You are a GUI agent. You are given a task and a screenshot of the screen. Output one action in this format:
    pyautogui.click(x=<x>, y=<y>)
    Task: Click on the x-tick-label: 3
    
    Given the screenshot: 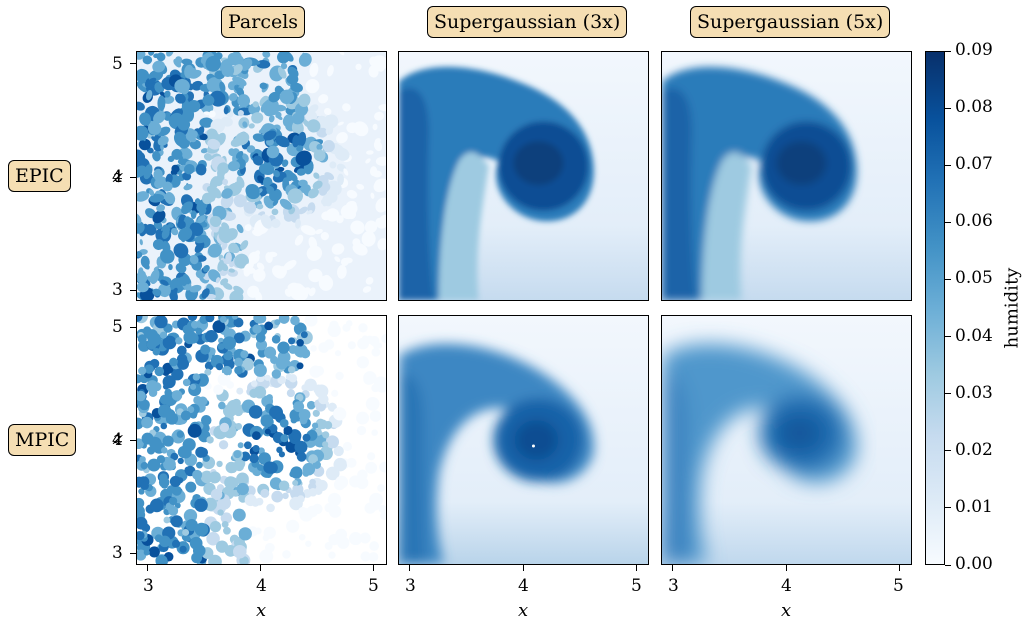 What is the action you would take?
    pyautogui.click(x=148, y=586)
    